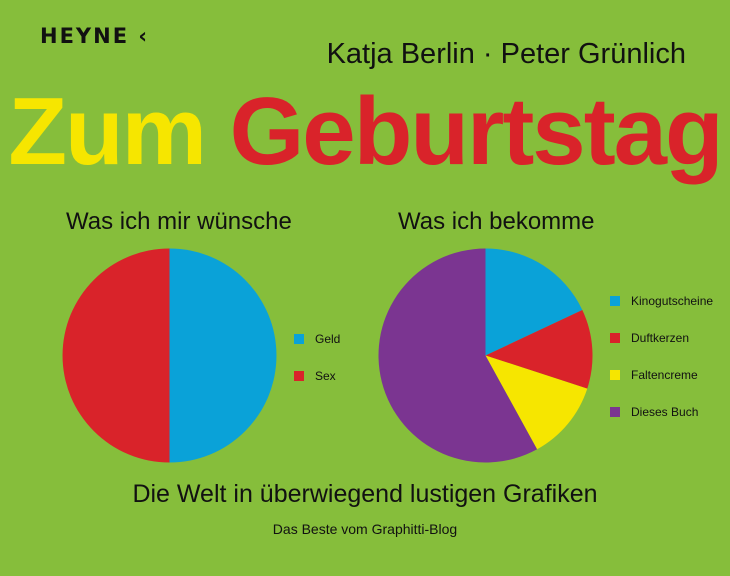 This screenshot has height=576, width=730. What do you see at coordinates (116, 355) in the screenshot?
I see `pie-slice-sex` at bounding box center [116, 355].